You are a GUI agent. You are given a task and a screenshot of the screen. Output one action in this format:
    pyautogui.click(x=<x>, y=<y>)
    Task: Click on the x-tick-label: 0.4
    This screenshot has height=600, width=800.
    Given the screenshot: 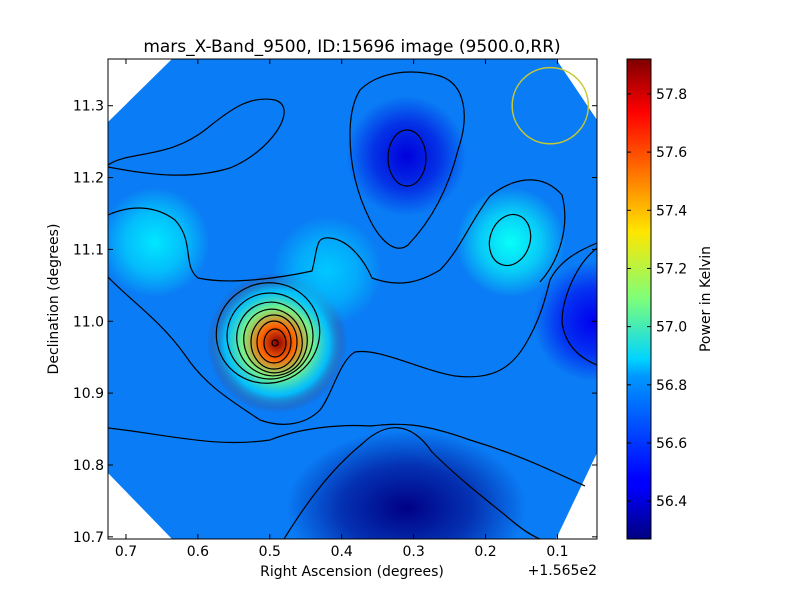 What is the action you would take?
    pyautogui.click(x=342, y=552)
    